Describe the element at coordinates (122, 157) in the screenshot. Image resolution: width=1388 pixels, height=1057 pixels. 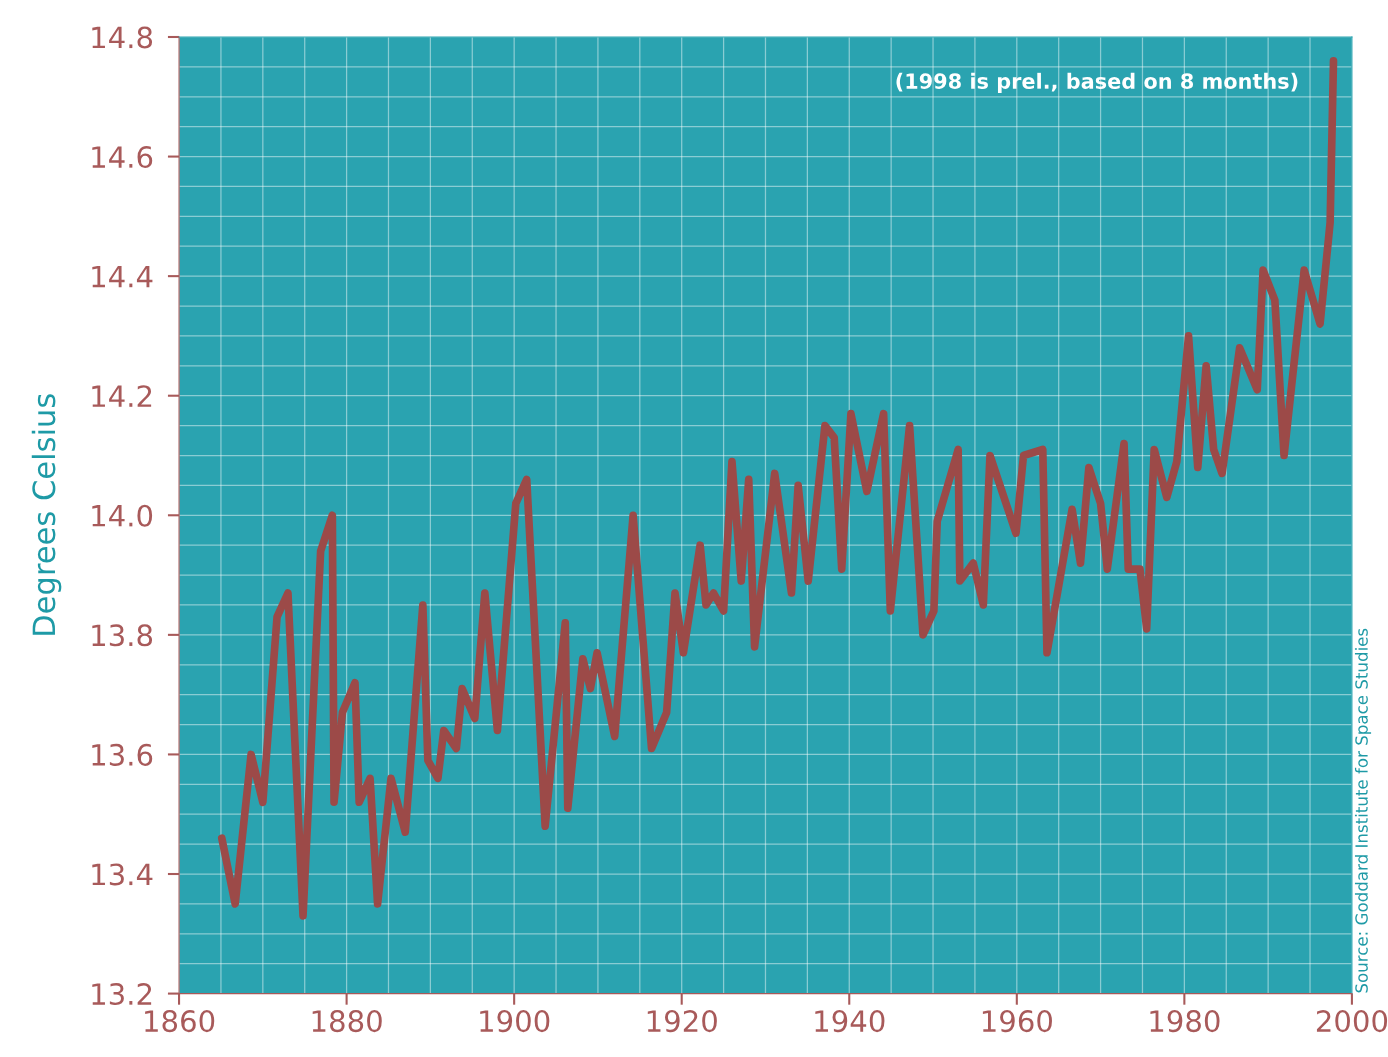
I see `y-tick-label: 14.6` at that location.